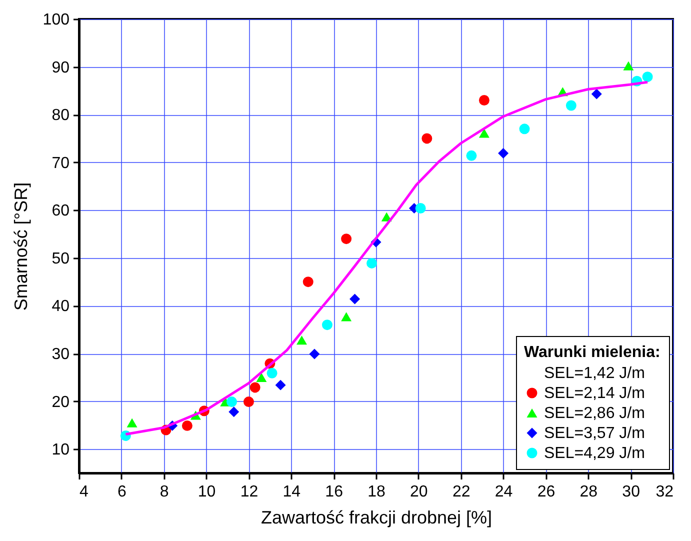  What do you see at coordinates (419, 492) in the screenshot?
I see `x-tick-label: 20` at bounding box center [419, 492].